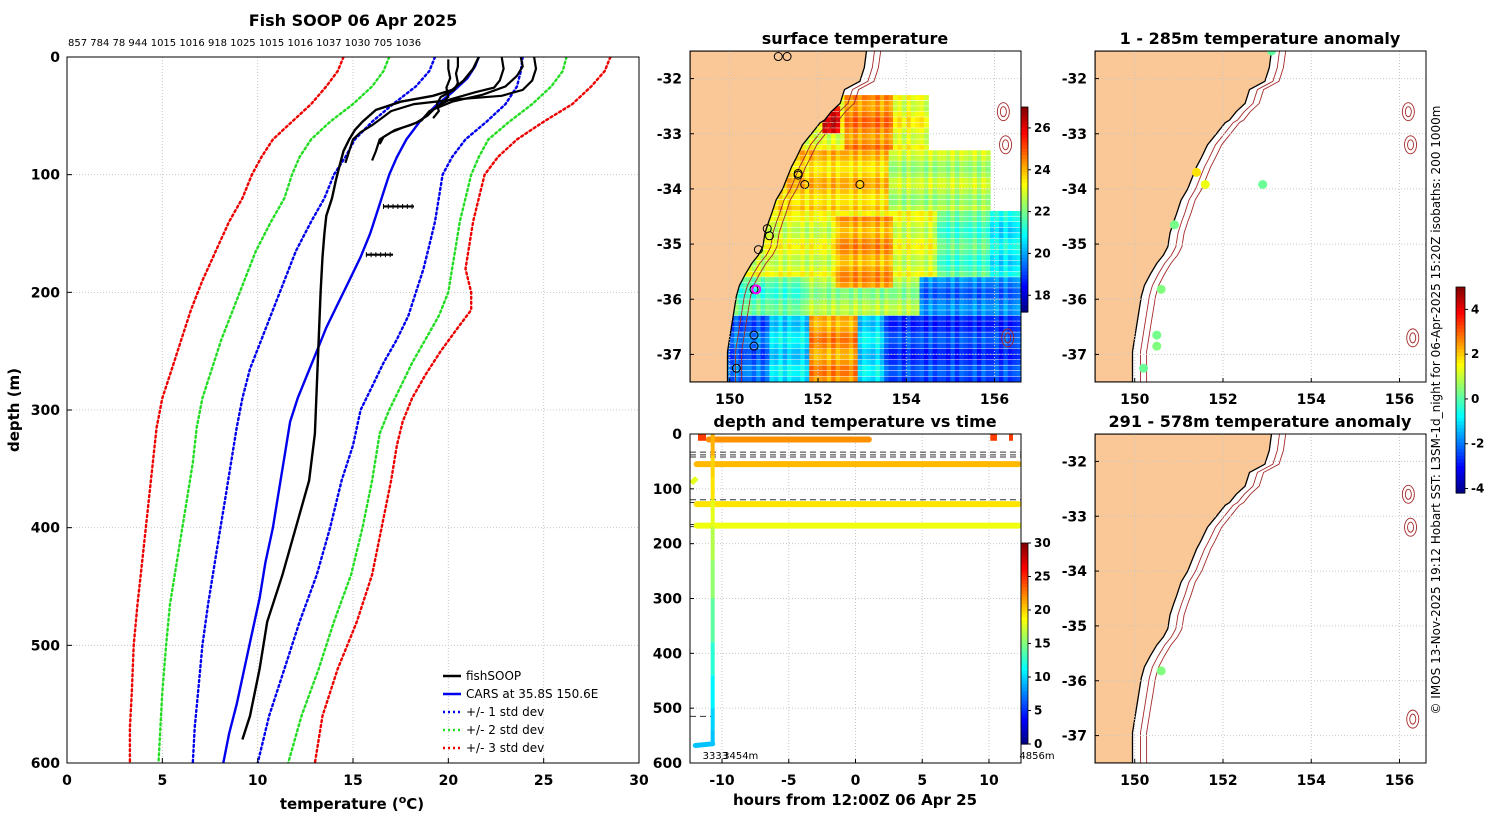 The height and width of the screenshot is (820, 1500). Describe the element at coordinates (1238, 621) in the screenshot. I see `anom-deep-ticks: 150 152 154 156-32-33-34-35-36-37` at that location.